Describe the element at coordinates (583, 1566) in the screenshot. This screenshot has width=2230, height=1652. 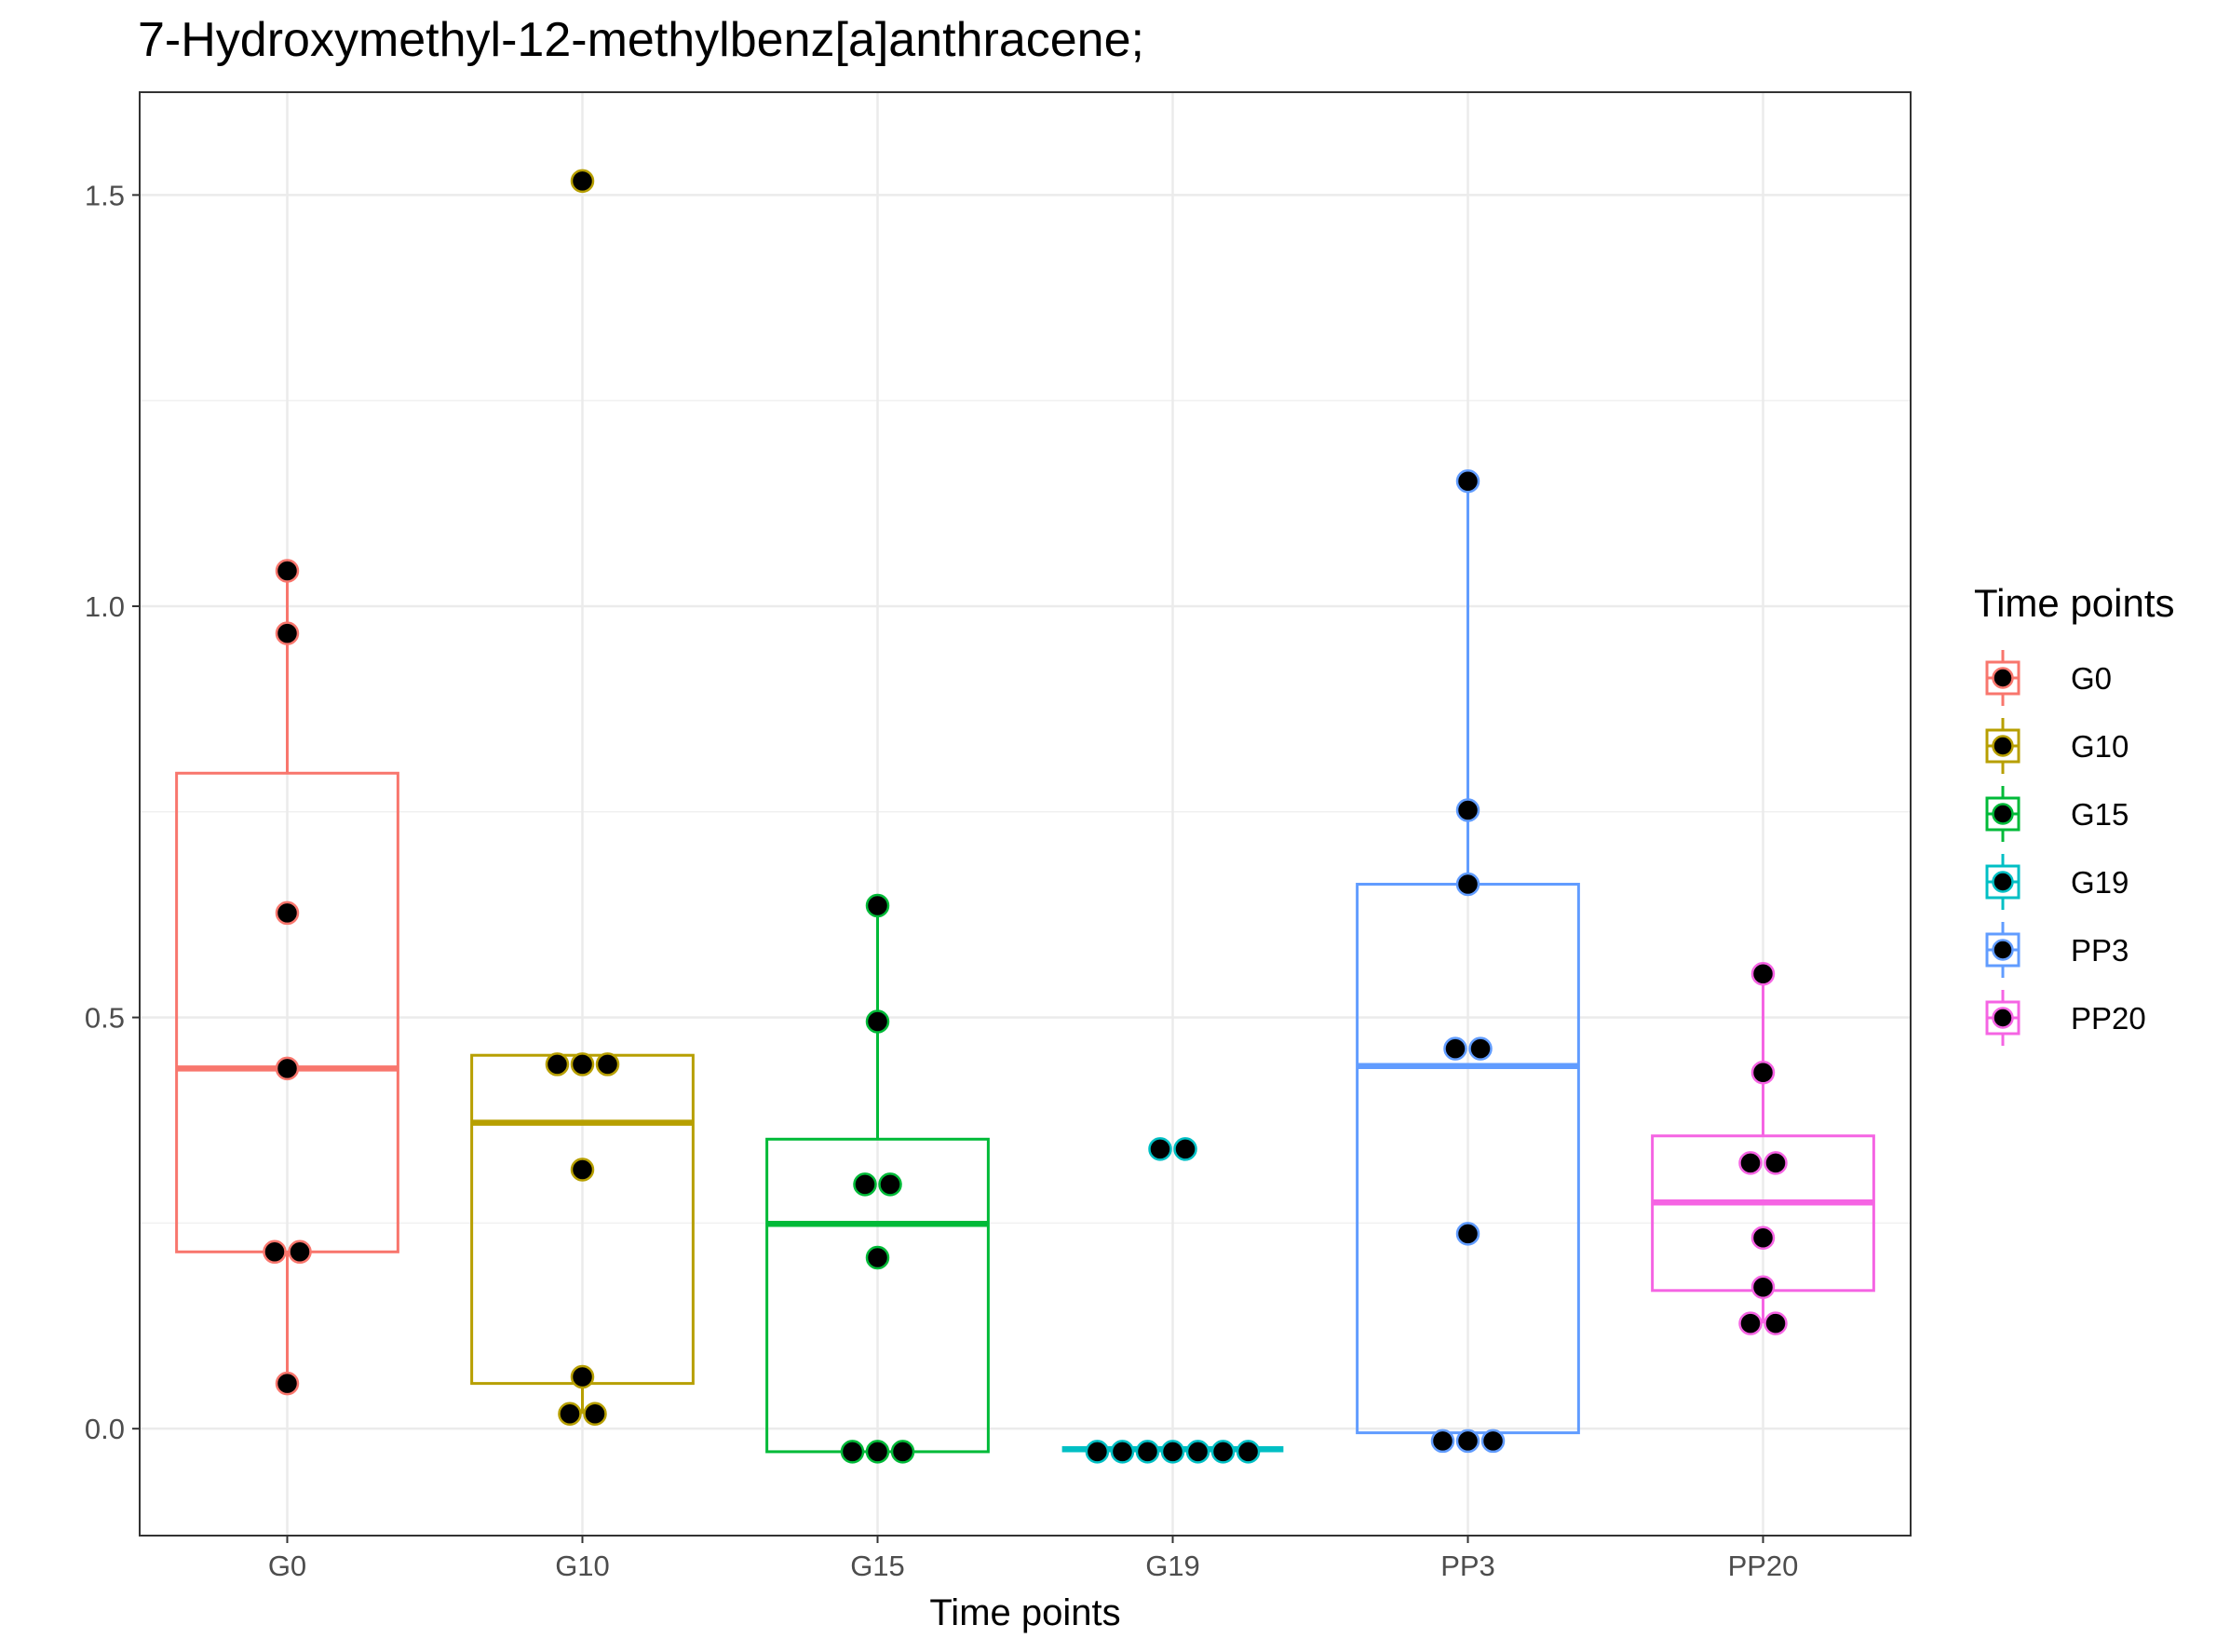
I see `x-tick-label: G10` at that location.